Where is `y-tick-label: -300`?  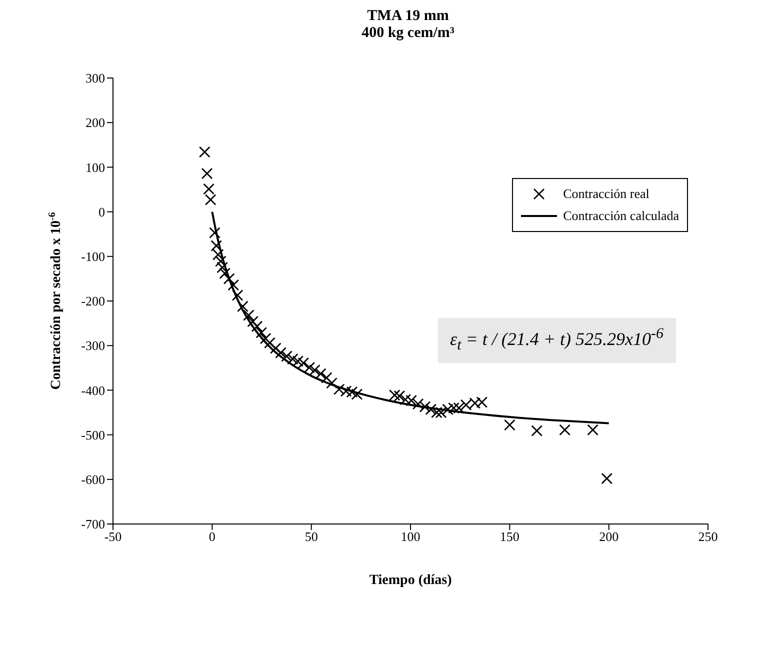 y-tick-label: -300 is located at coordinates (93, 346).